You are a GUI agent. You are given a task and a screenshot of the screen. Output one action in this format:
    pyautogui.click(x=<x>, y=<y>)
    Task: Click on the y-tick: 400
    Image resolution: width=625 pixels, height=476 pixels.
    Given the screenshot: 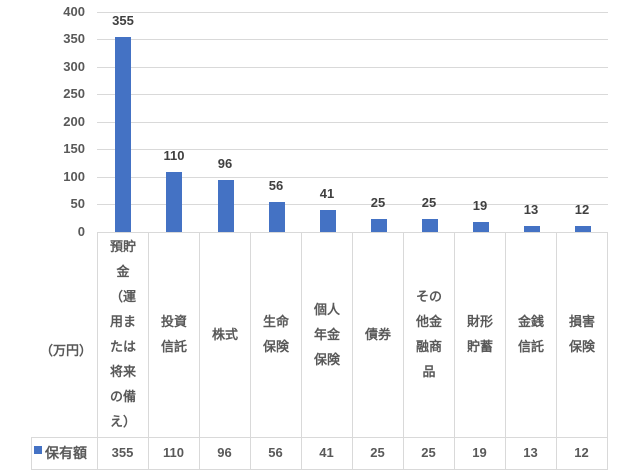 What is the action you would take?
    pyautogui.click(x=74, y=11)
    